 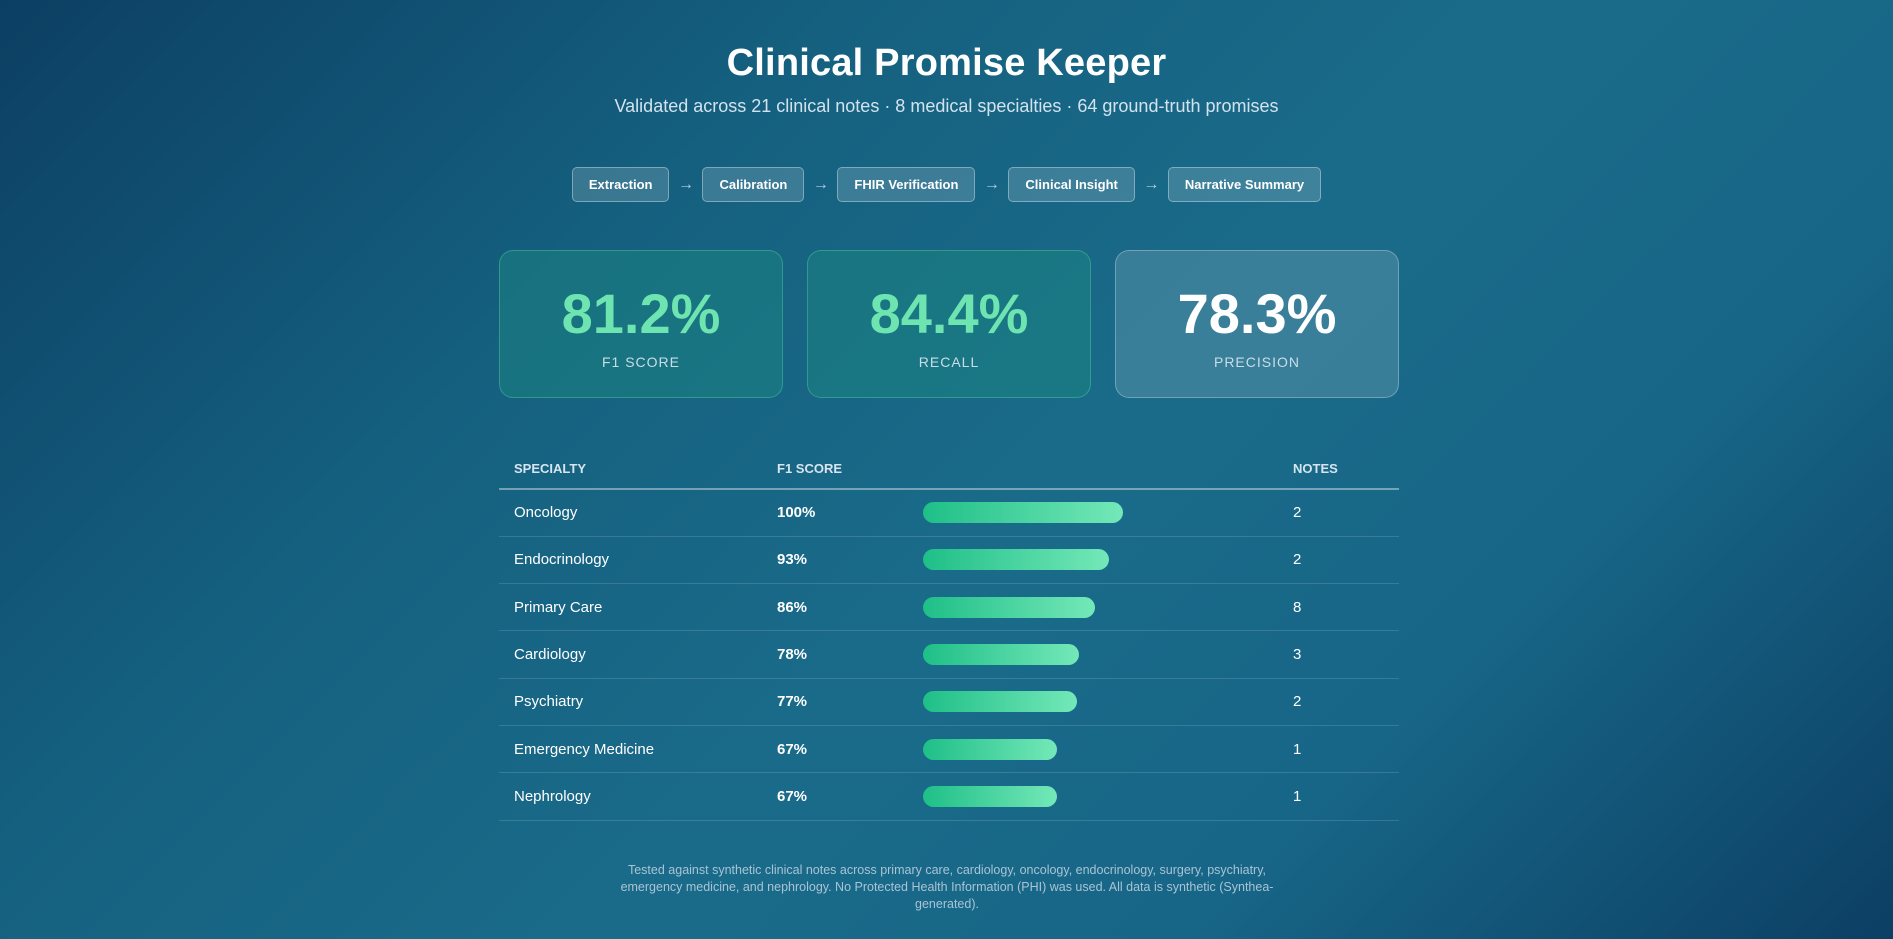 What do you see at coordinates (835, 560) in the screenshot?
I see `f1-score-value: 93%` at bounding box center [835, 560].